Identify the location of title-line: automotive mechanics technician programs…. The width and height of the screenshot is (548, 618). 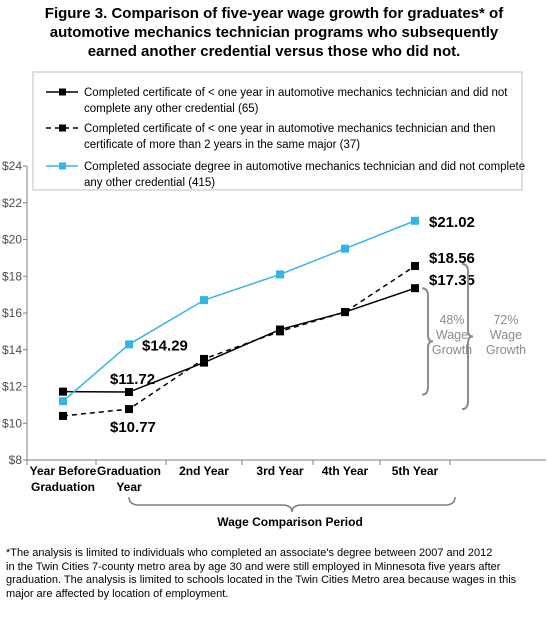
(274, 32).